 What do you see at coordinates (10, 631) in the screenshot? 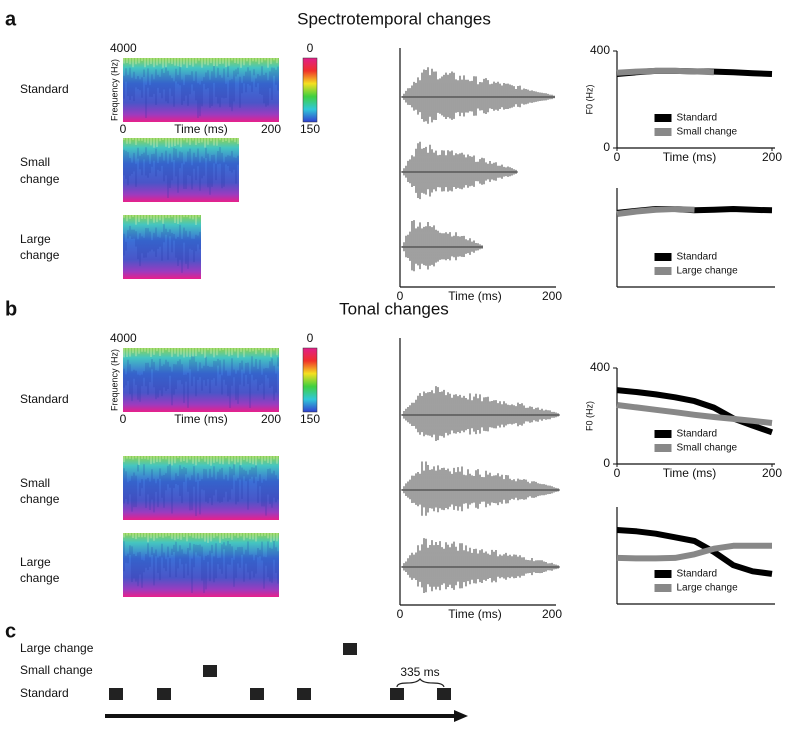
I see `panel-label: c` at bounding box center [10, 631].